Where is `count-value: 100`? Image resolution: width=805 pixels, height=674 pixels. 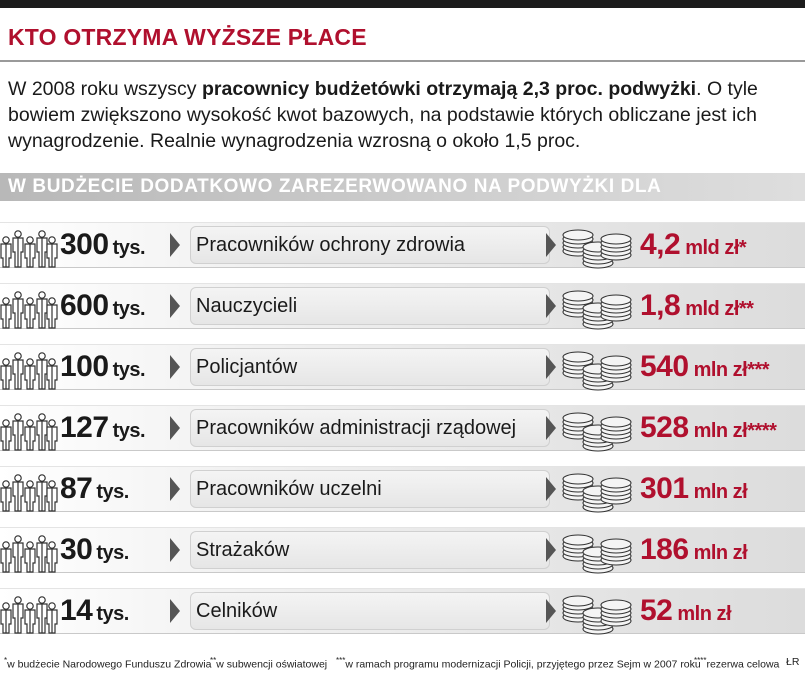
count-value: 100 is located at coordinates (84, 366).